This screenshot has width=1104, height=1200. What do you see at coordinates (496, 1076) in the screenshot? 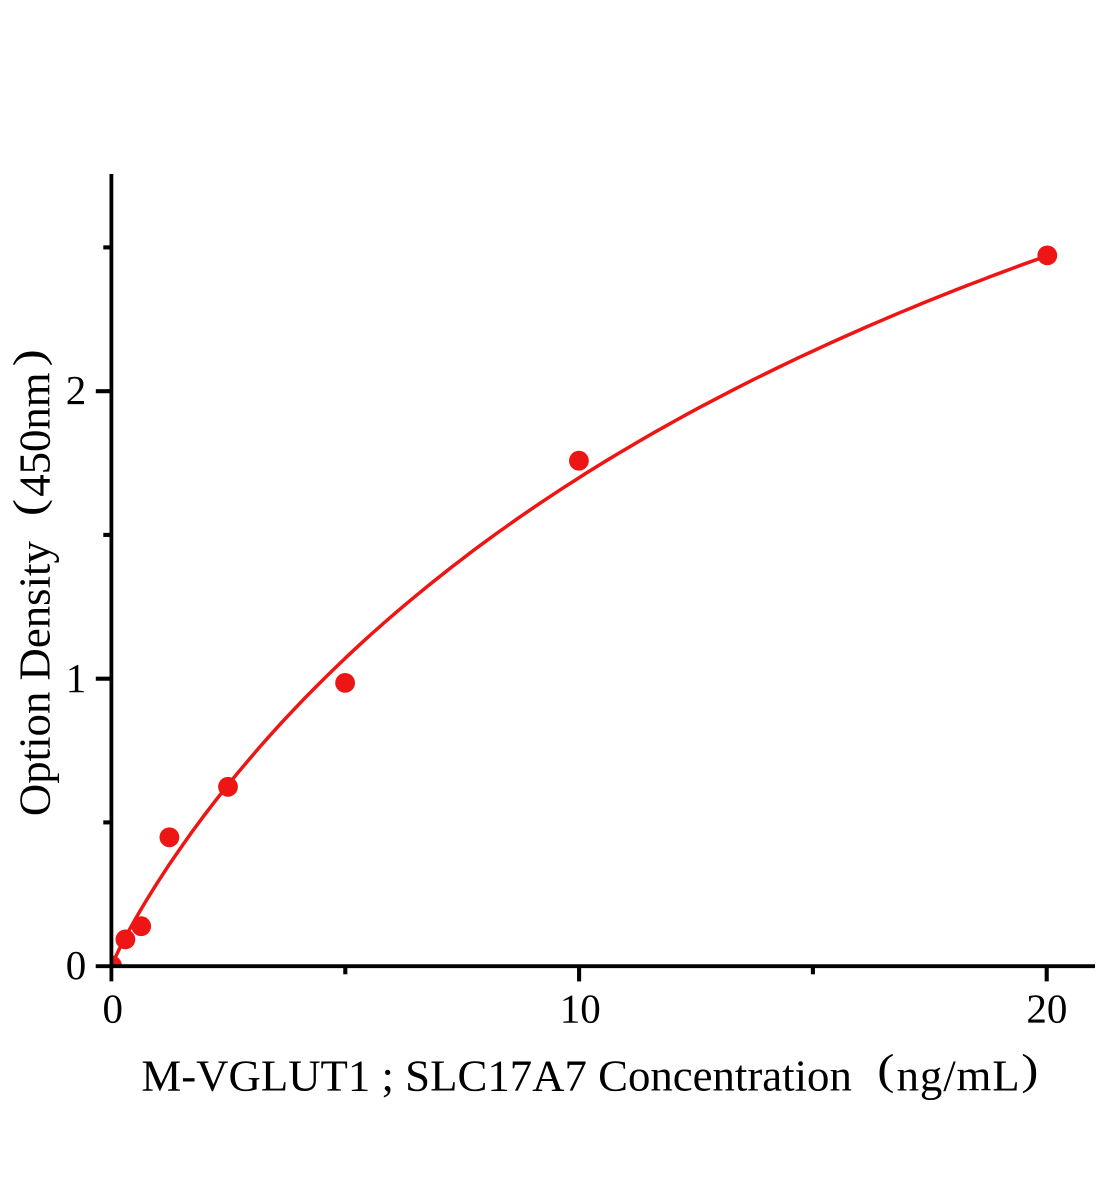
I see `svg-text:M-VGLUT1 ; SLC17A7 Concentrati: M-VGLUT1 ; SLC17A7 Concentration` at bounding box center [496, 1076].